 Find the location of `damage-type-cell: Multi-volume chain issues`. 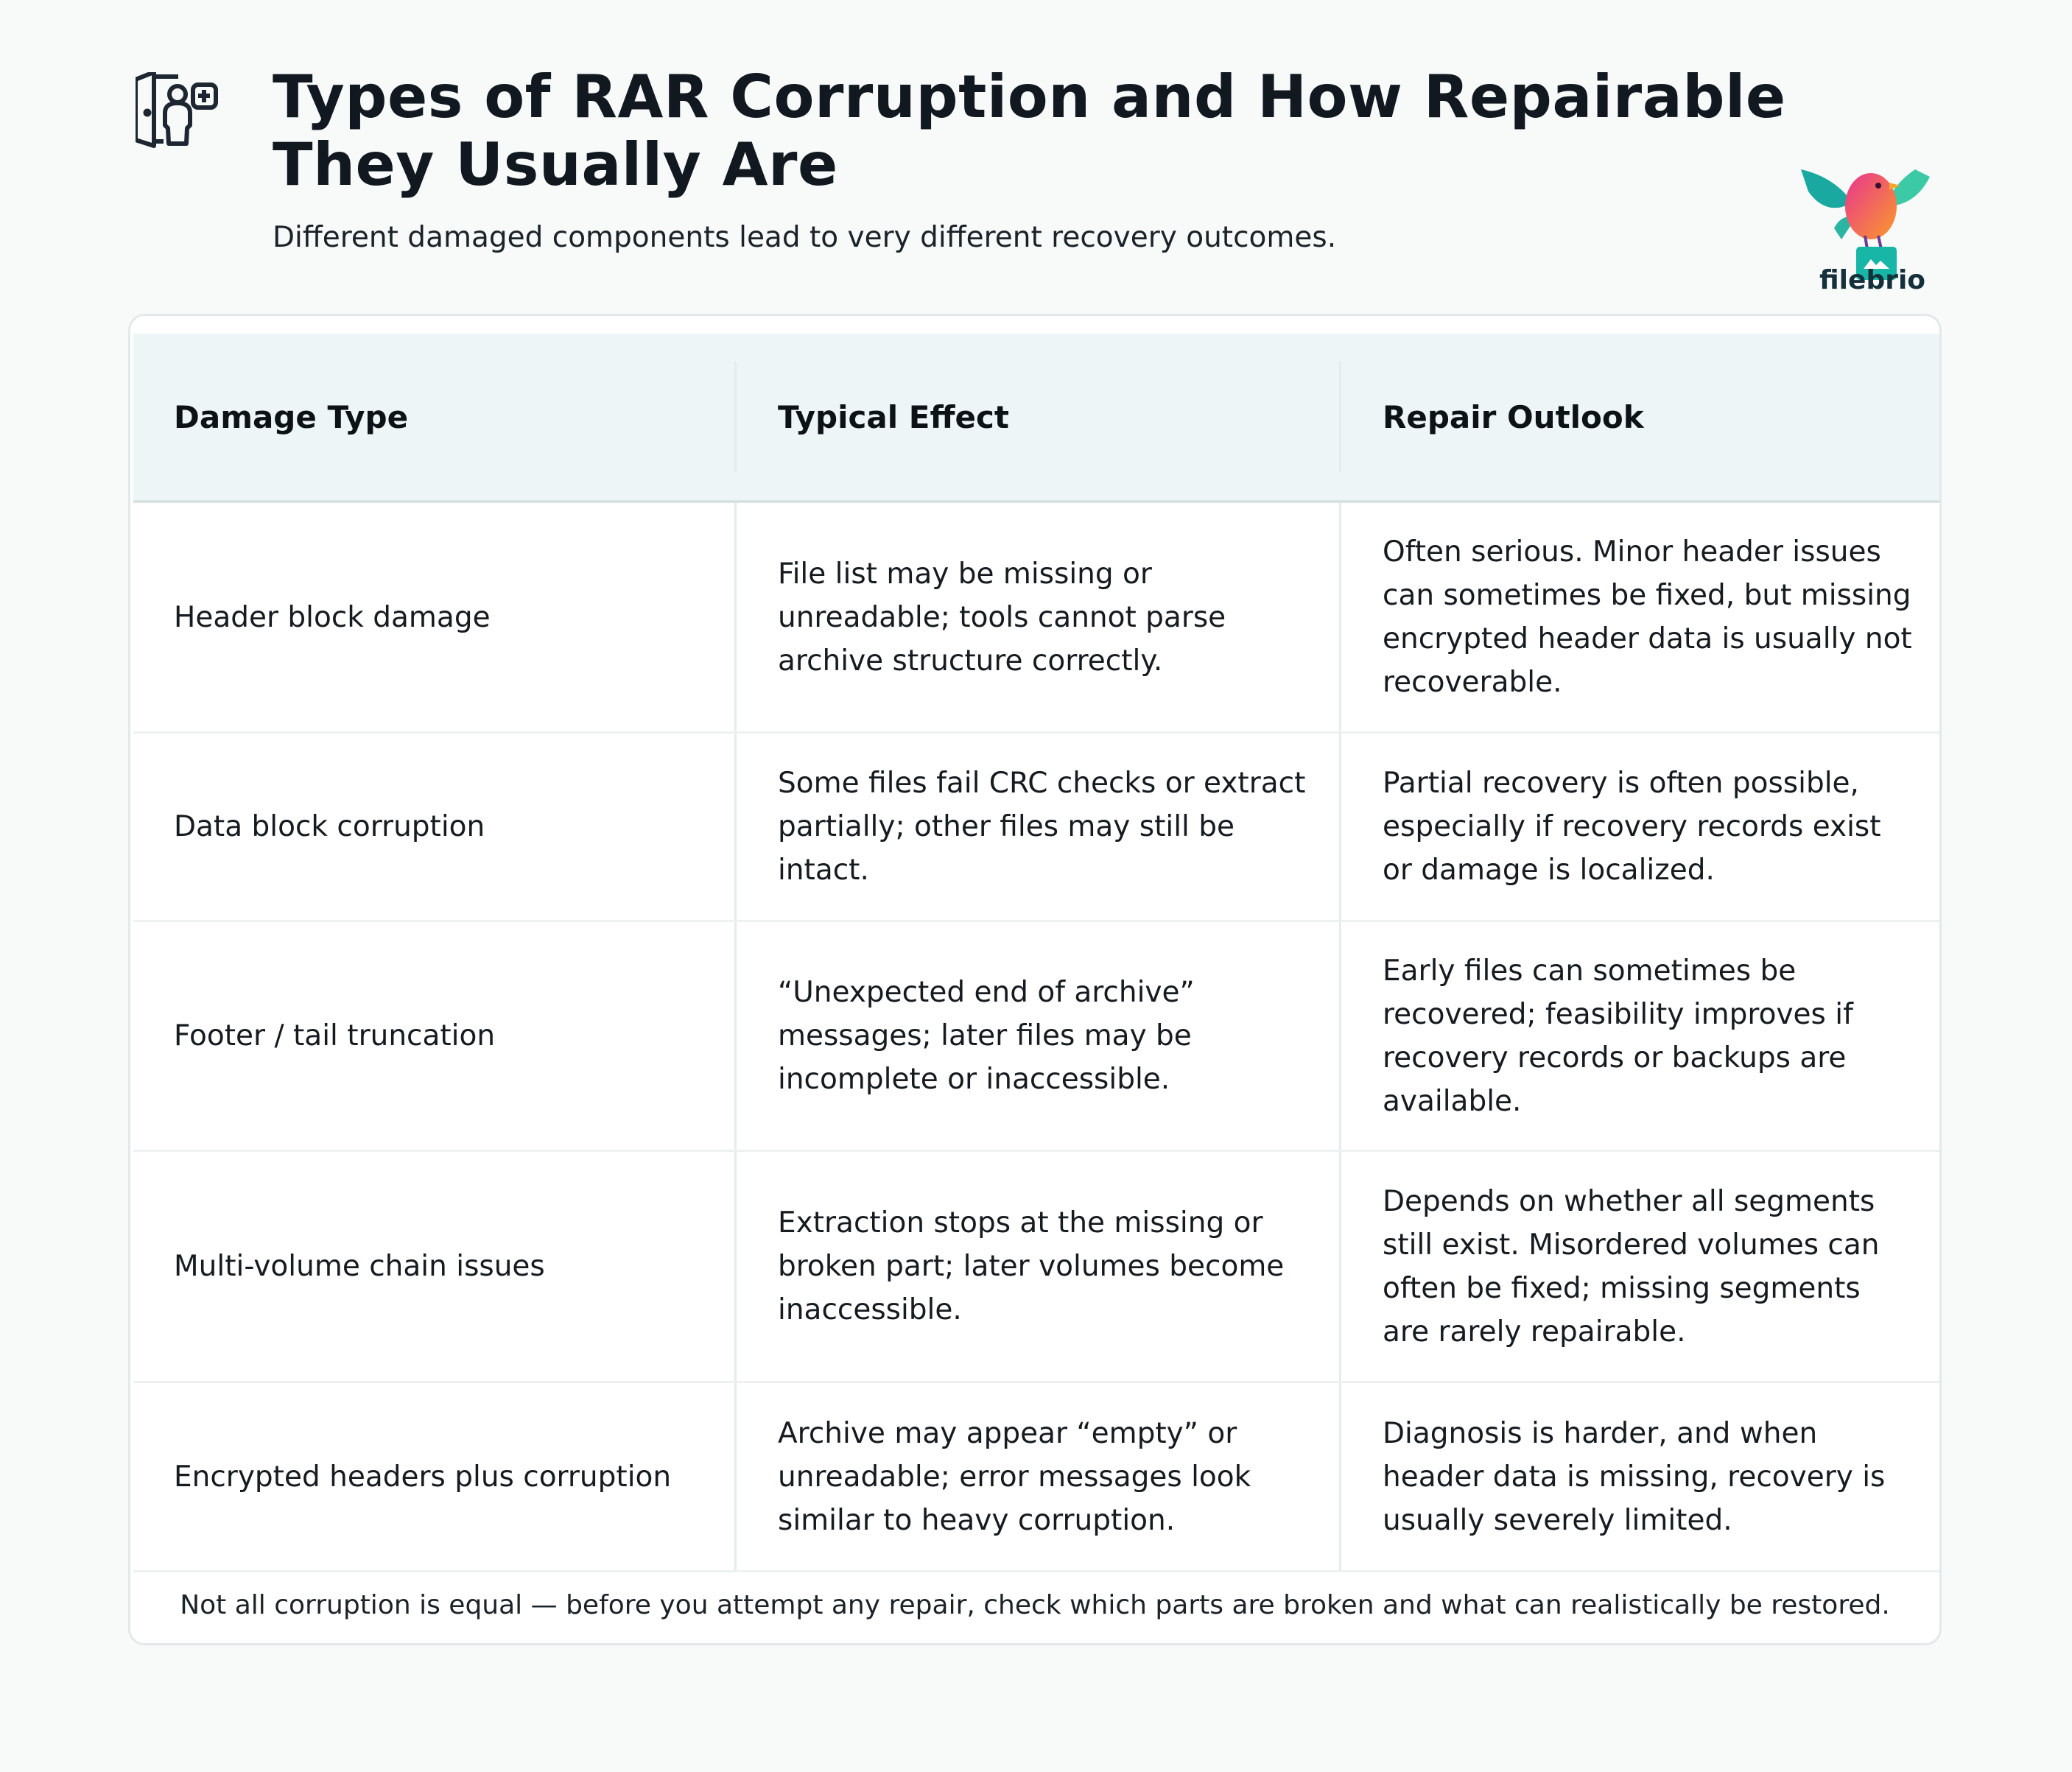

damage-type-cell: Multi-volume chain issues is located at coordinates (359, 1266).